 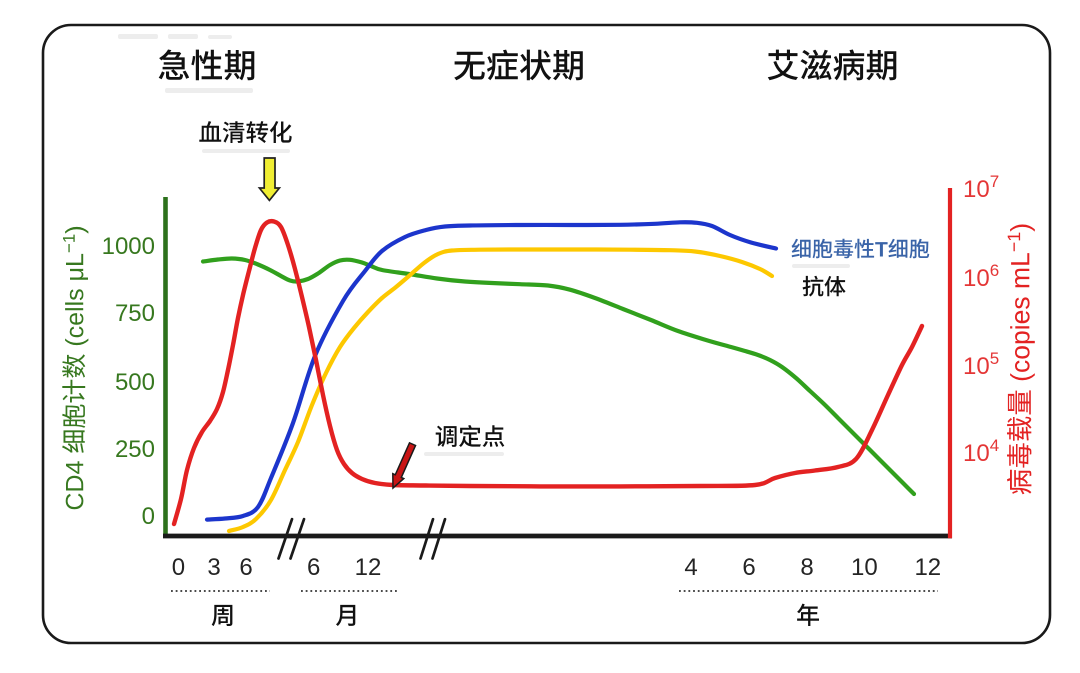 What do you see at coordinates (135, 382) in the screenshot?
I see `svg-text: 500` at bounding box center [135, 382].